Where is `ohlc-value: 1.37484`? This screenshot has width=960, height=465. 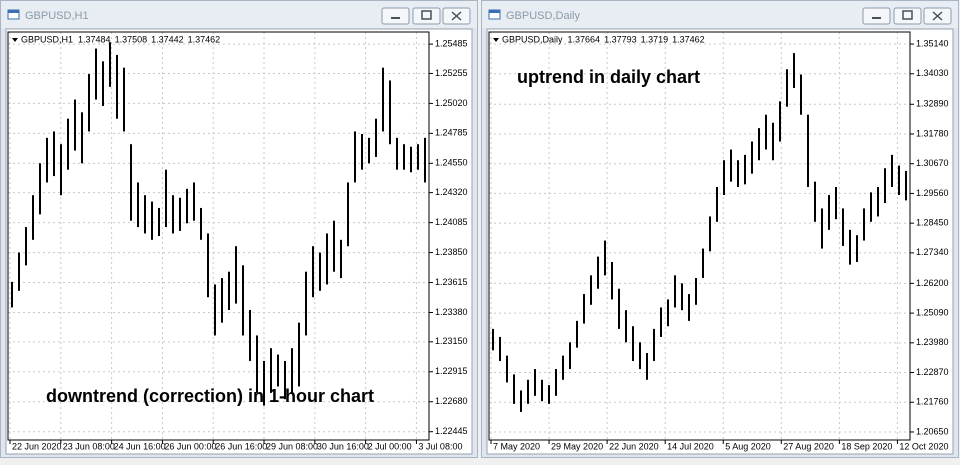
ohlc-value: 1.37484 is located at coordinates (94, 39).